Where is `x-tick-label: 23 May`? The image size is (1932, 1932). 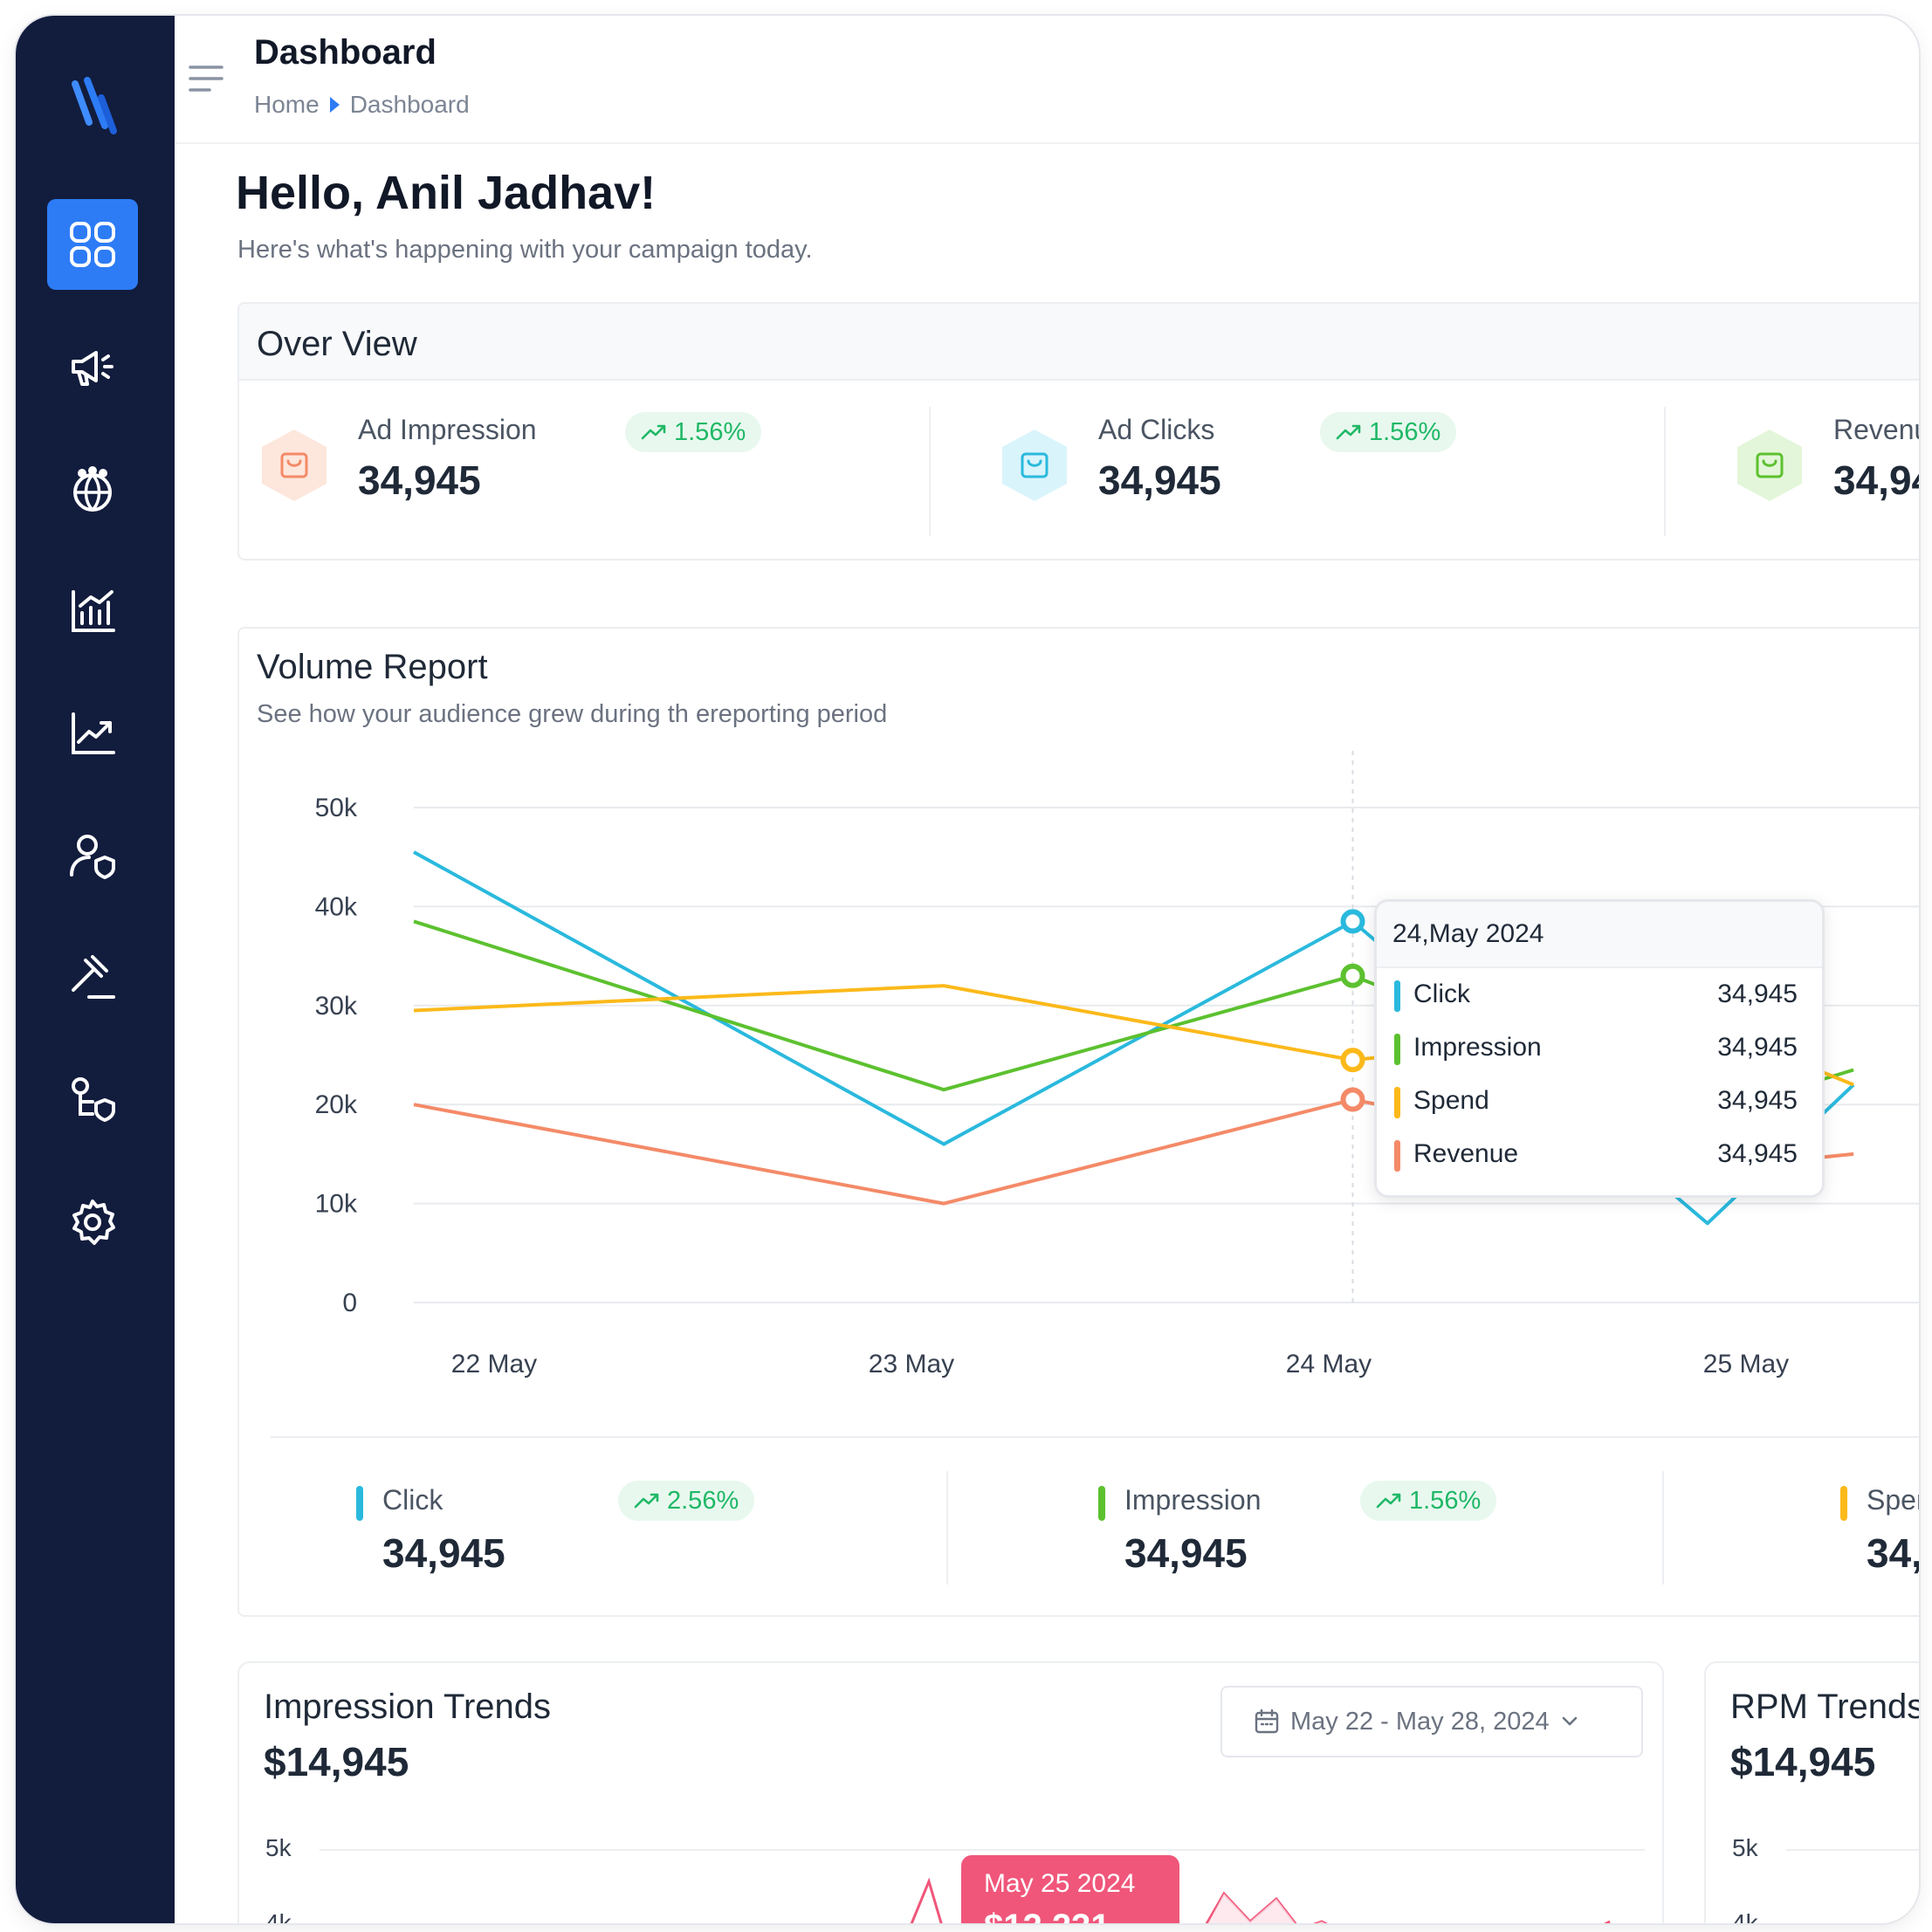 x-tick-label: 23 May is located at coordinates (911, 1364).